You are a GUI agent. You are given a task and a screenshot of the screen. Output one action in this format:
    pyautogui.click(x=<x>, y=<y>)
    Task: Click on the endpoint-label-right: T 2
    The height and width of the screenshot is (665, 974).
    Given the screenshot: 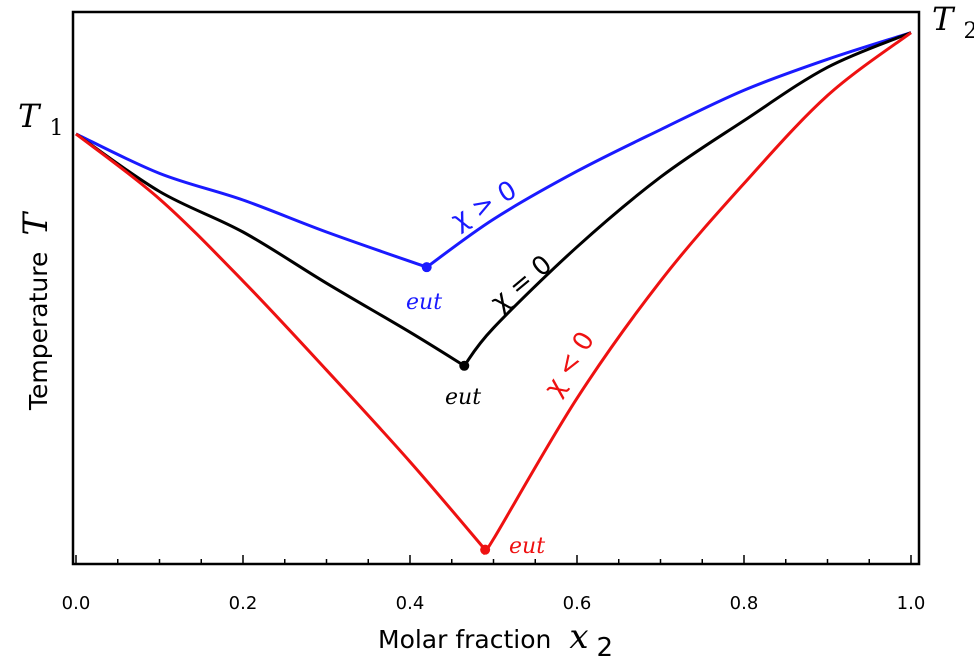 What is the action you would take?
    pyautogui.click(x=953, y=22)
    